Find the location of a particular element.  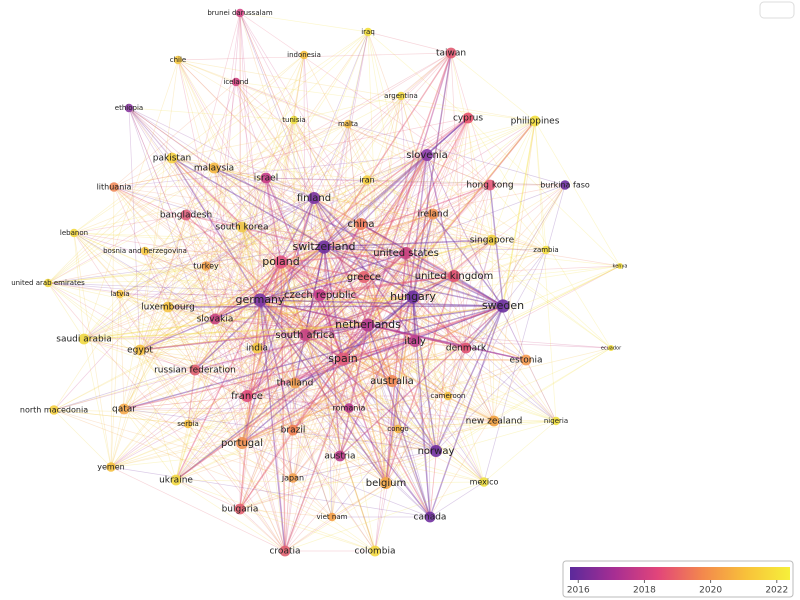

node-label: singapore is located at coordinates (492, 241).